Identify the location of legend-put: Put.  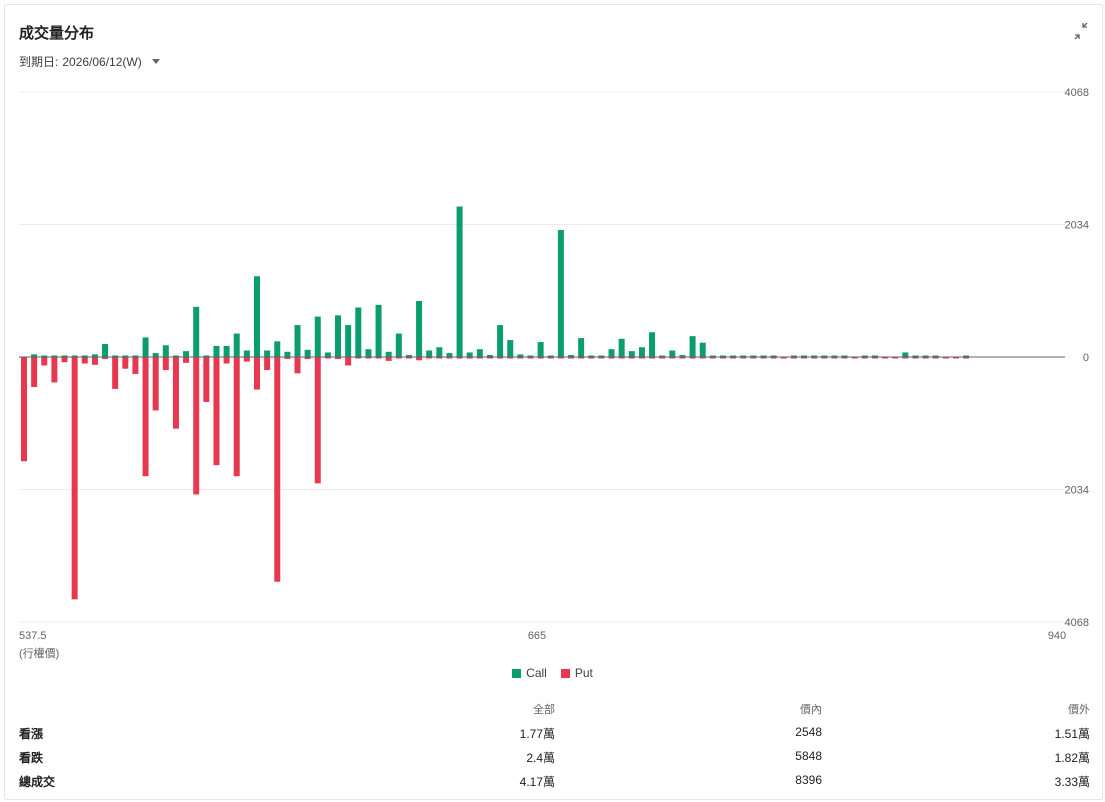
(576, 673).